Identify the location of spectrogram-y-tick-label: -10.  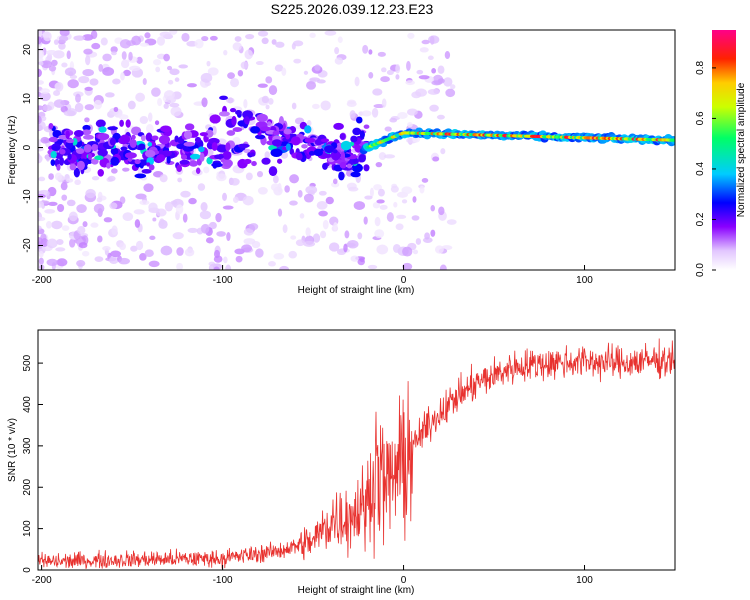
(27, 196).